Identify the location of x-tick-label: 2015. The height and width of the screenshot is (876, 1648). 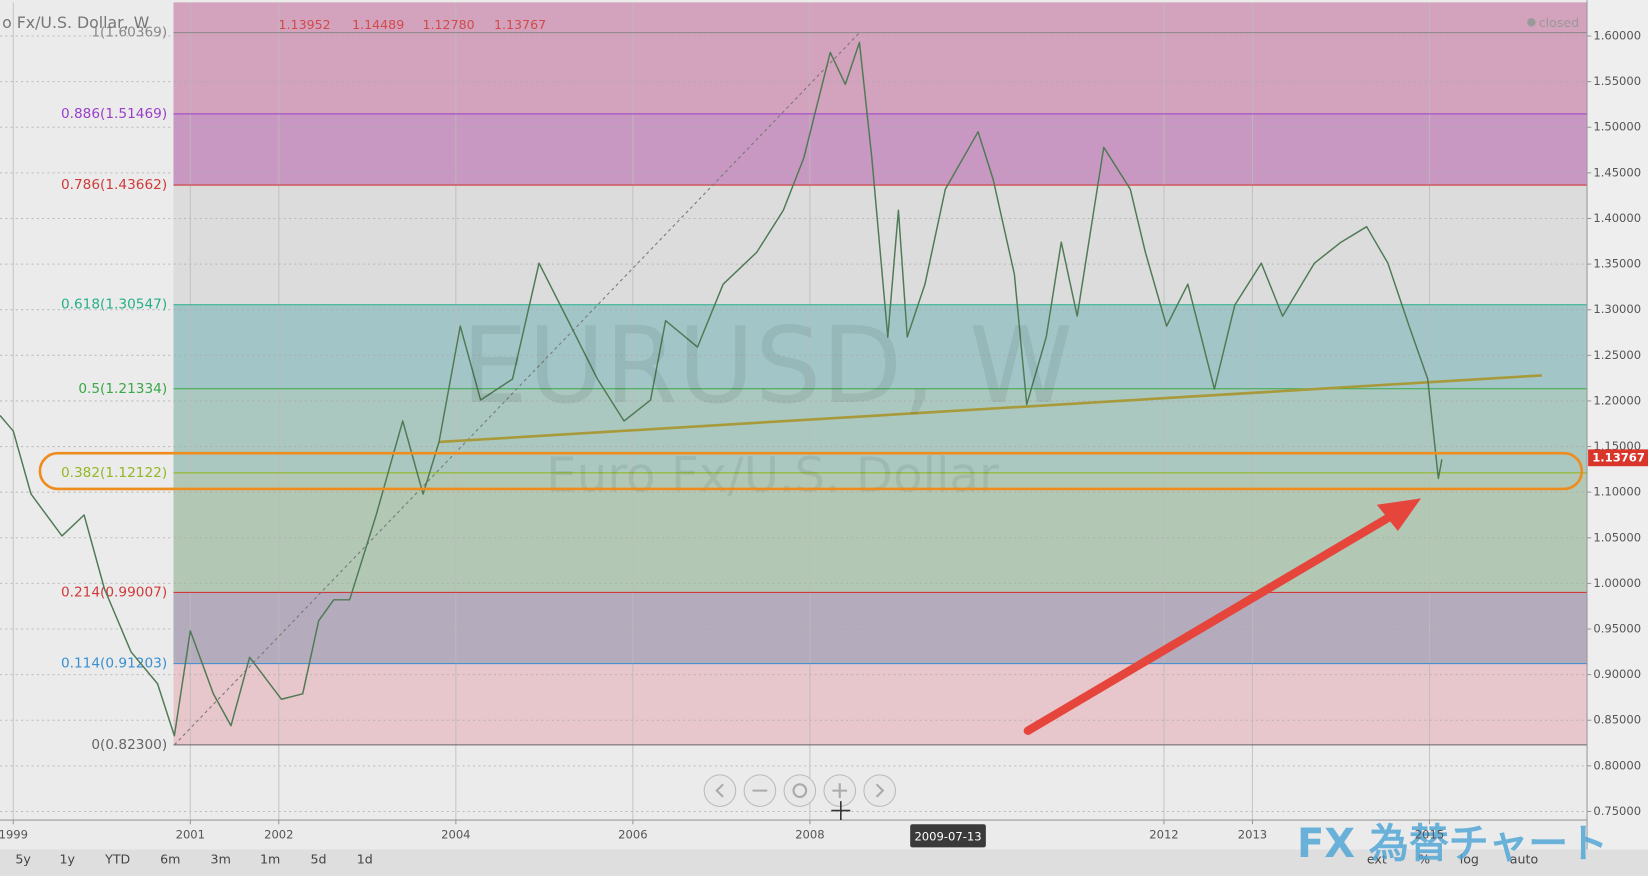
(1429, 834).